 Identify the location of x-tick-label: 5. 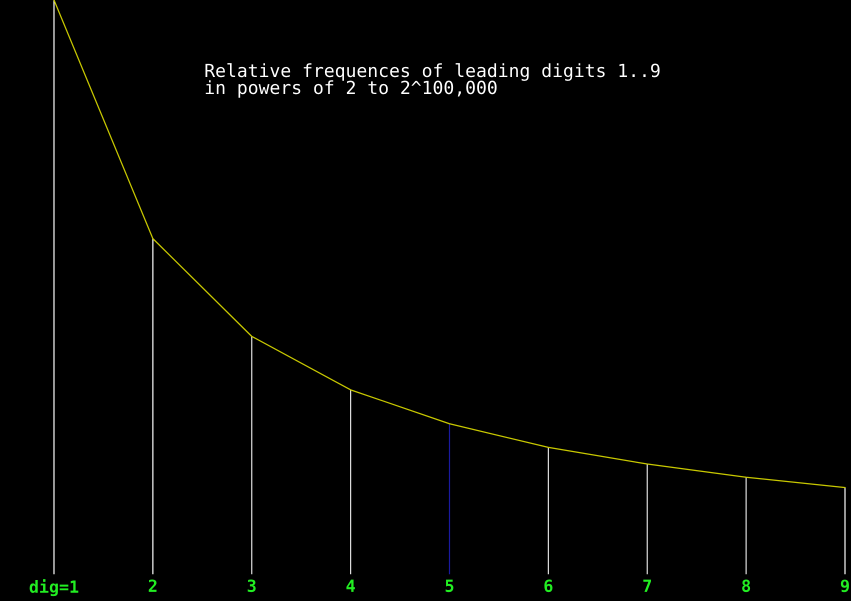
(450, 586).